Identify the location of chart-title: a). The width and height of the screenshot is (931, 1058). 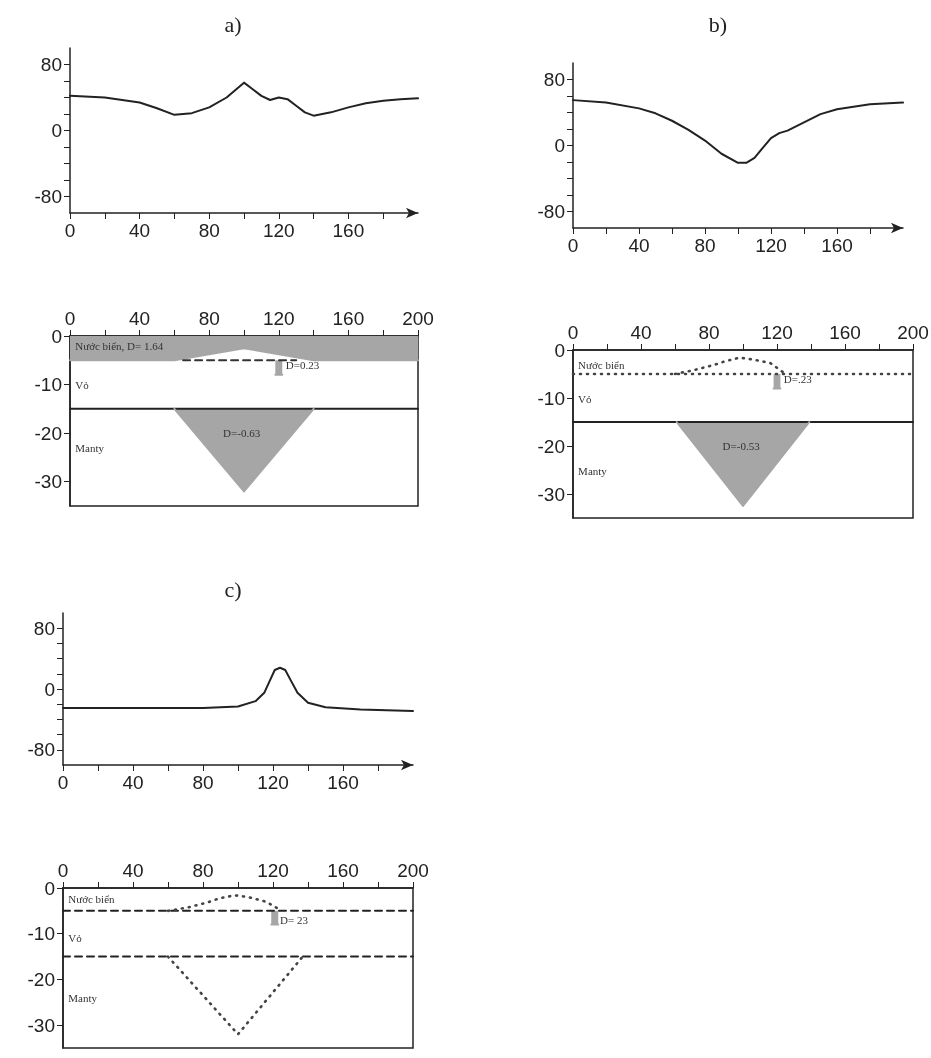
(233, 24).